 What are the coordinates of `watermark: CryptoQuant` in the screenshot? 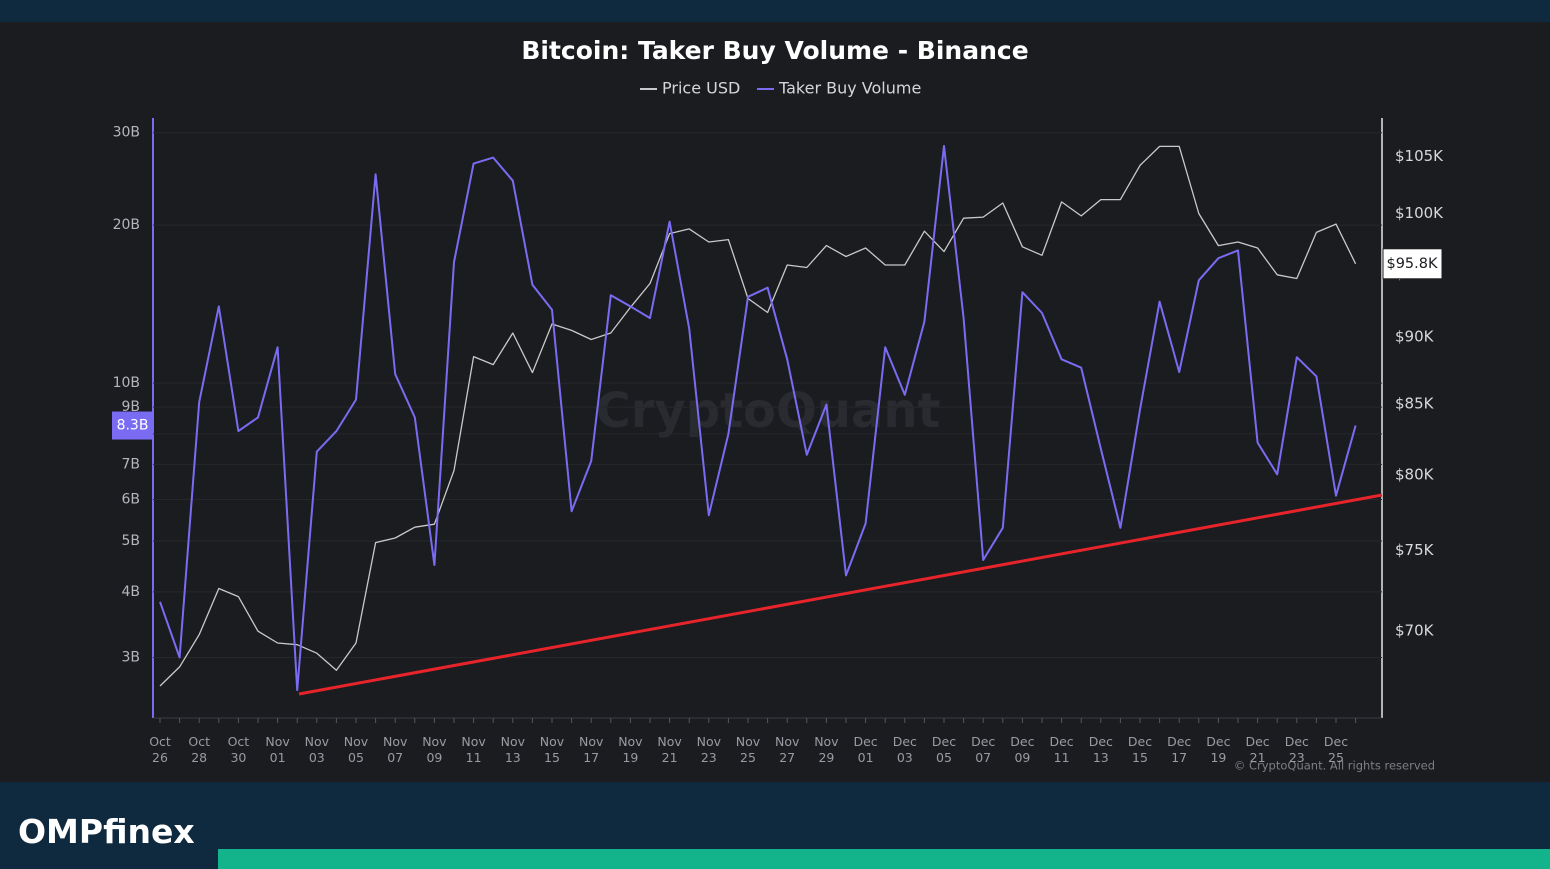 It's located at (768, 411).